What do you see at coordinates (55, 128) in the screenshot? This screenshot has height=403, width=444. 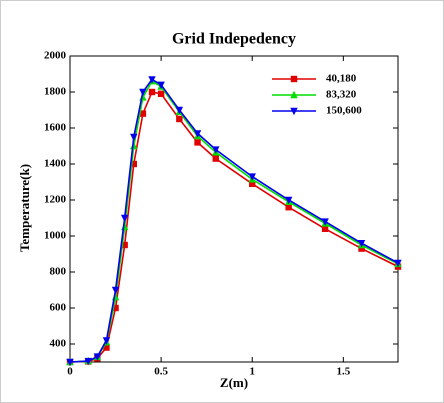 I see `y-tick-label: 1600` at bounding box center [55, 128].